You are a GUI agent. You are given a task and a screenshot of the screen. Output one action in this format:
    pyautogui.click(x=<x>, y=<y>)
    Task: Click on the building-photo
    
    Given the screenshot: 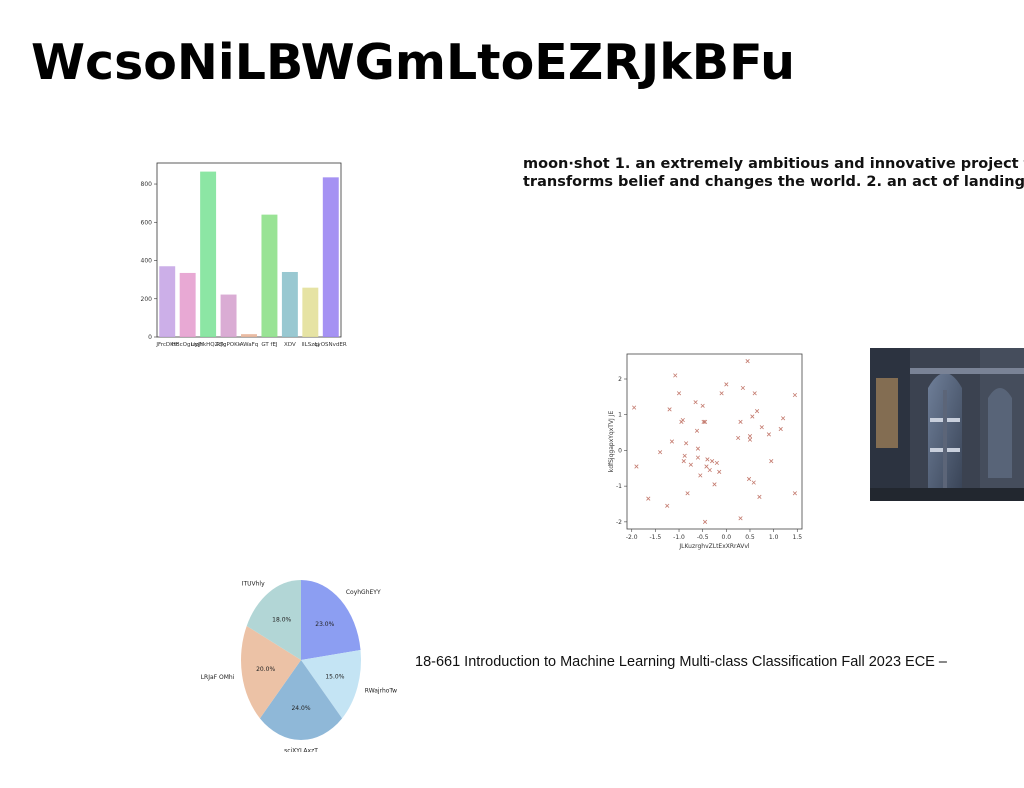 What is the action you would take?
    pyautogui.click(x=947, y=424)
    